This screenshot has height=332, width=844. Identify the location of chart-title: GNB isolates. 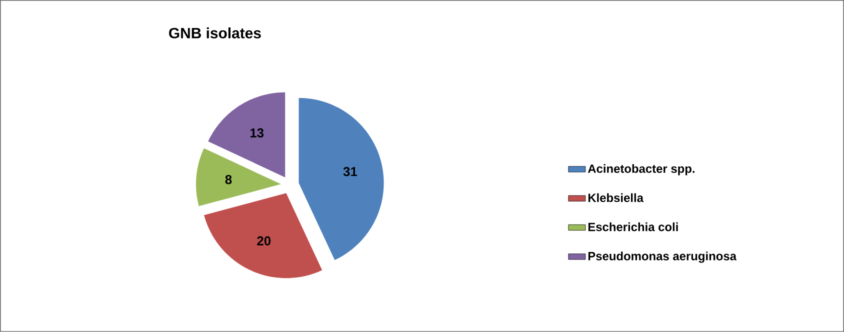
(215, 32).